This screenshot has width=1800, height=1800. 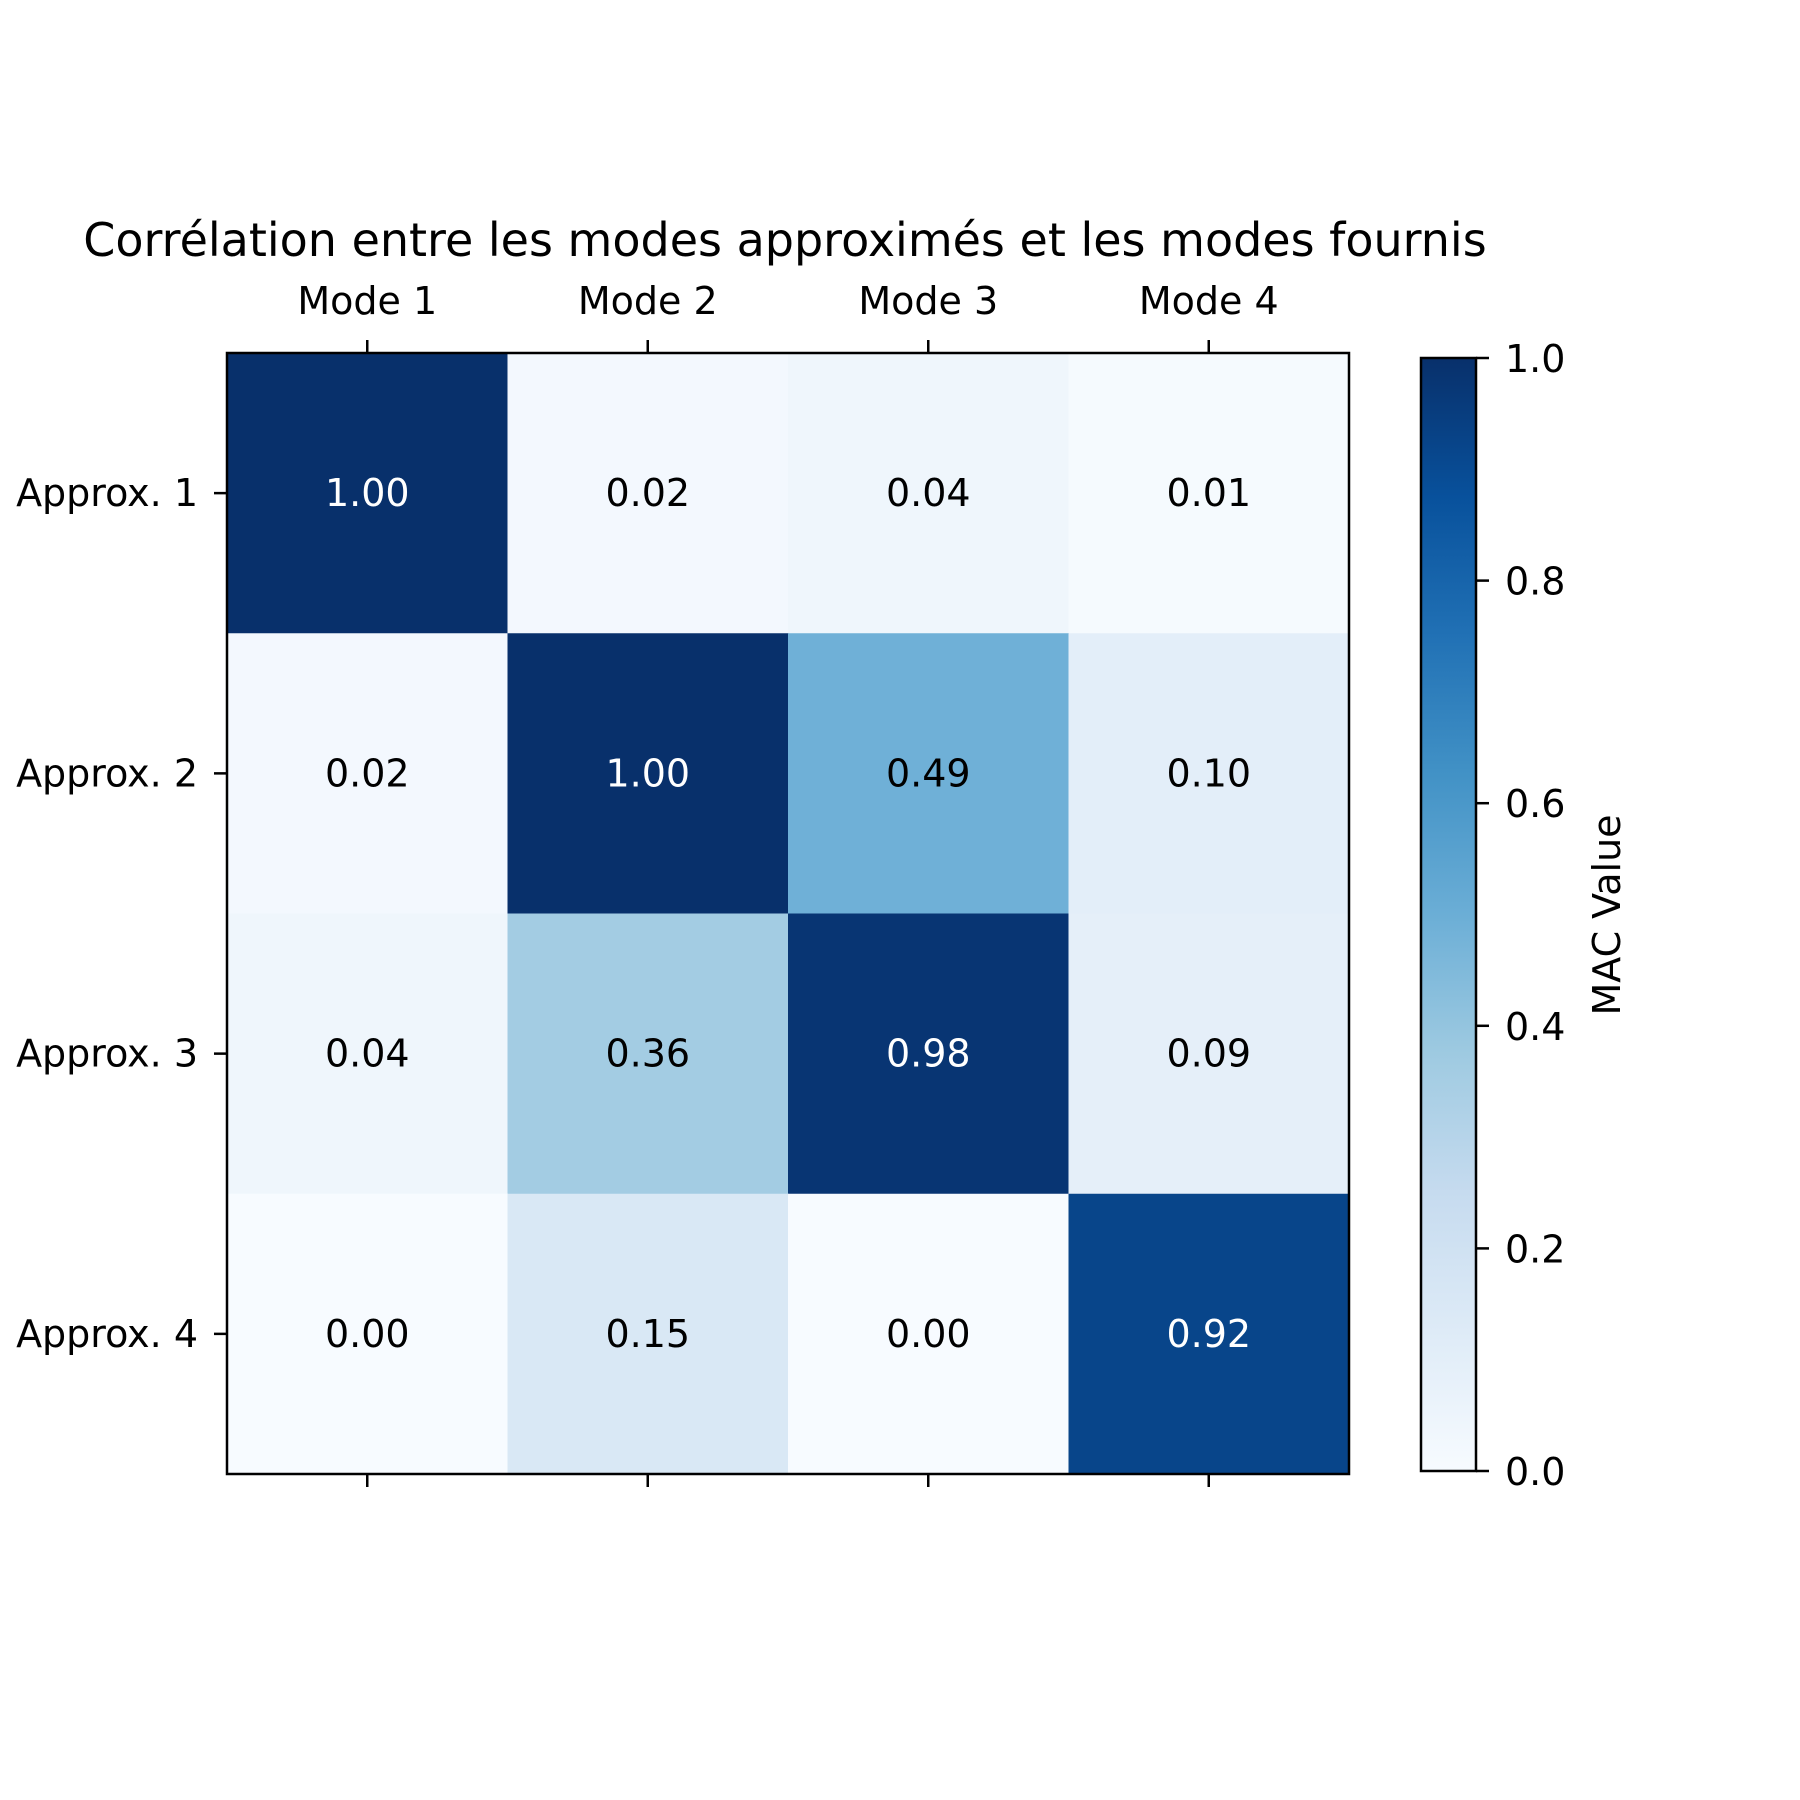 What do you see at coordinates (107, 773) in the screenshot?
I see `y-tick-label-2: Approx. 2` at bounding box center [107, 773].